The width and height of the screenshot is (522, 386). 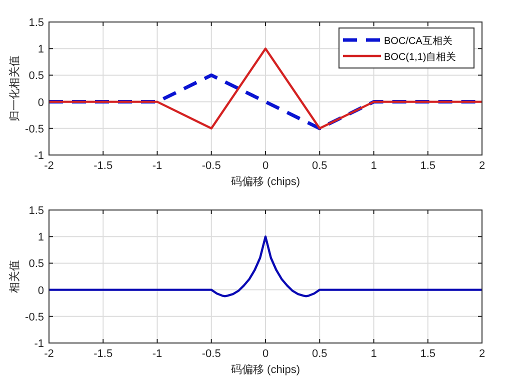 What do you see at coordinates (418, 41) in the screenshot?
I see `legend-label: BOC/CA互相关` at bounding box center [418, 41].